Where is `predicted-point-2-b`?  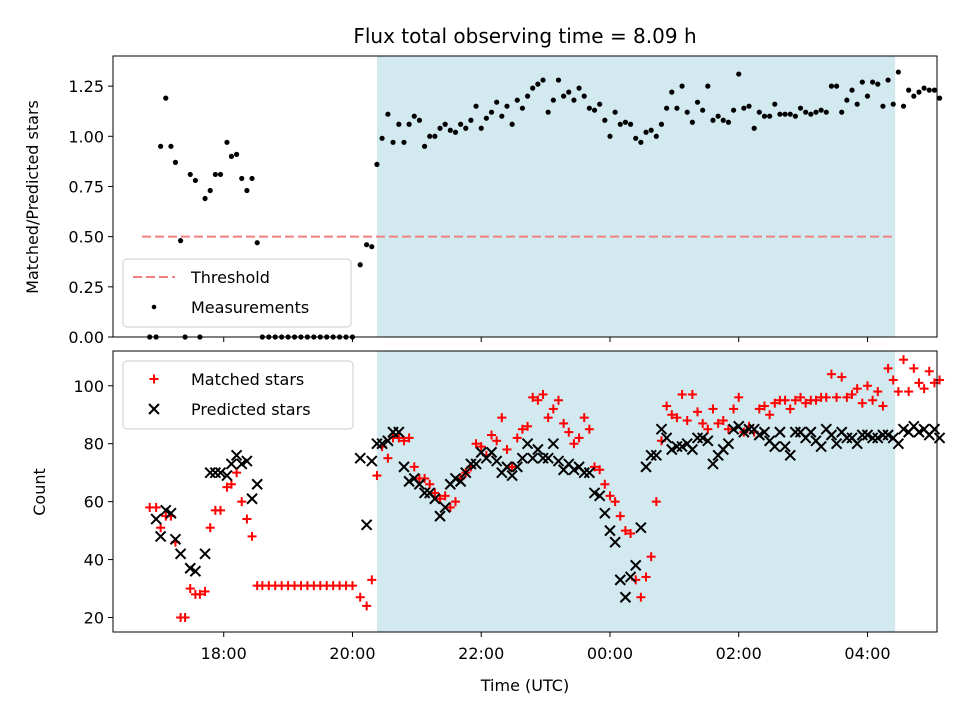 predicted-point-2-b is located at coordinates (166, 510).